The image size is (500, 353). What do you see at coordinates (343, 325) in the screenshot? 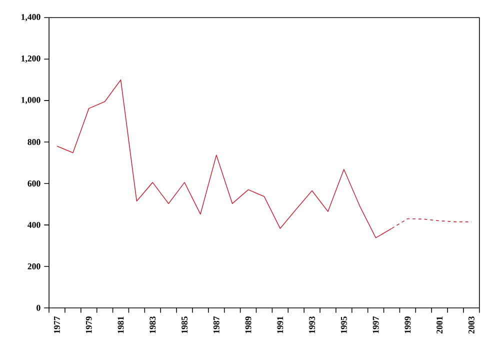
I see `x-tick-label: 1995` at bounding box center [343, 325].